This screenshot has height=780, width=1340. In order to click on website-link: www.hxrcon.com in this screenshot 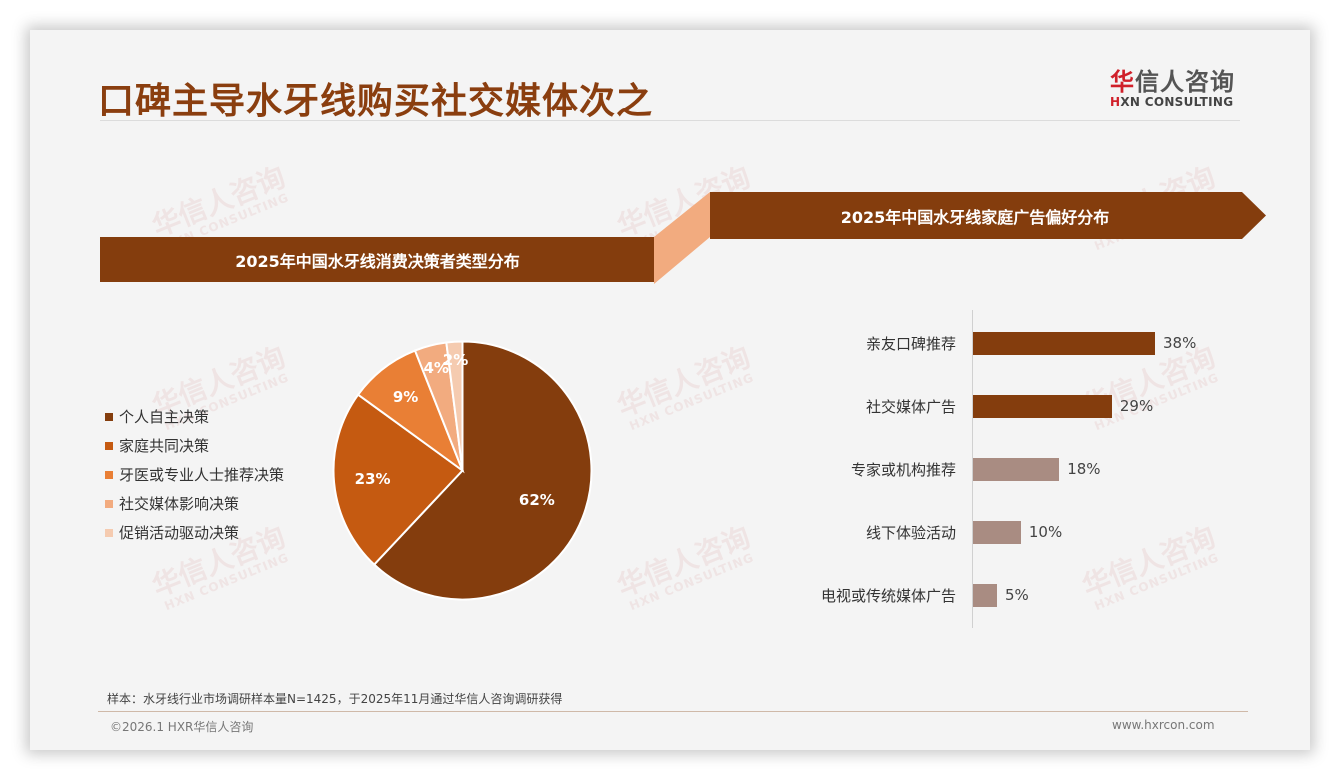, I will do `click(1163, 725)`.